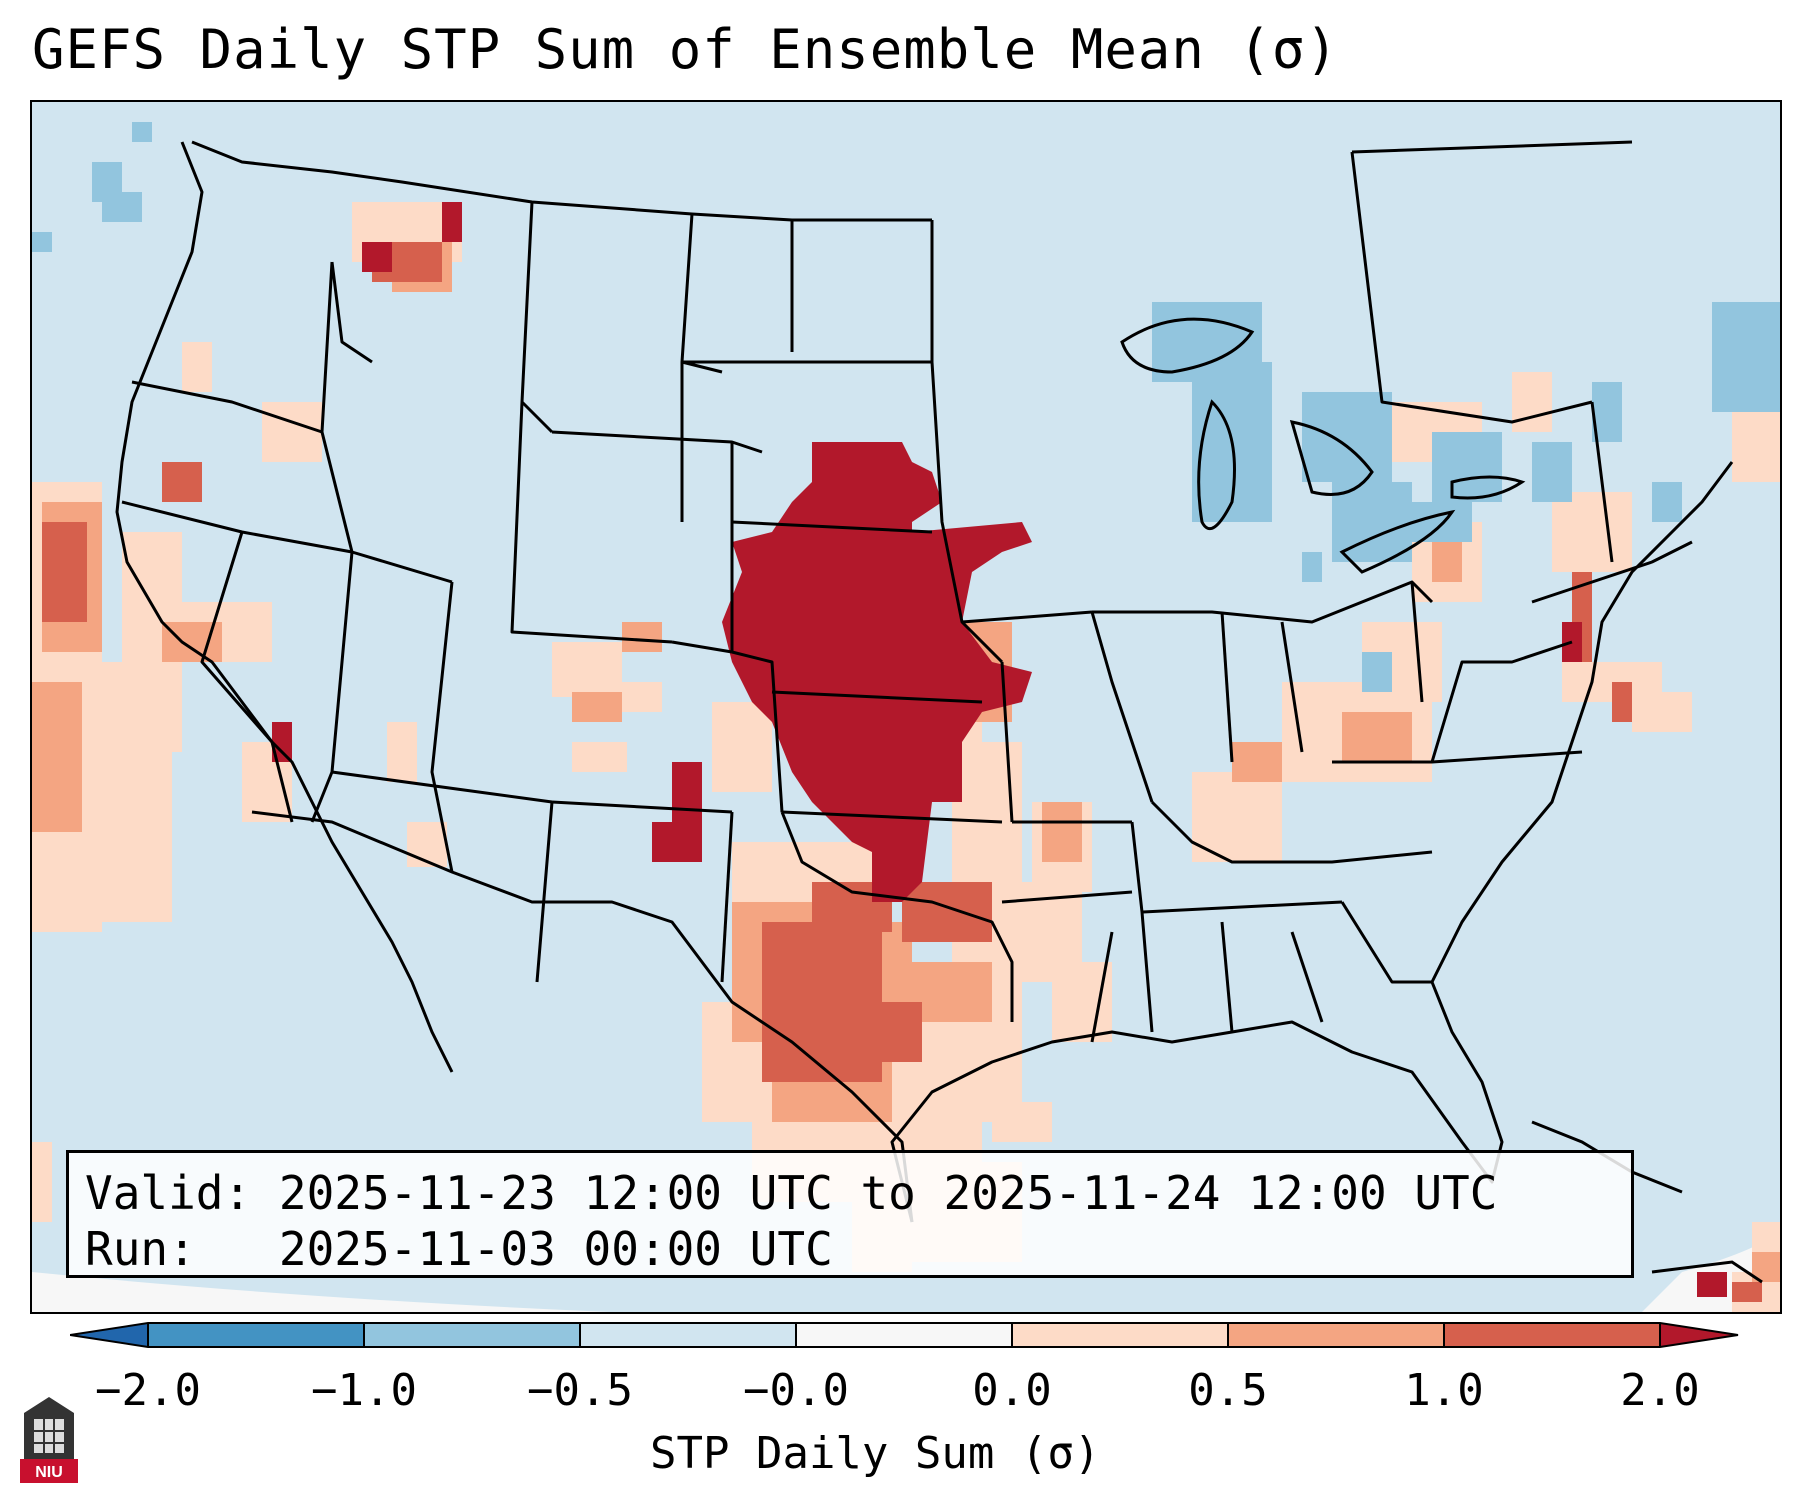 The image size is (1803, 1506). Describe the element at coordinates (875, 1453) in the screenshot. I see `colorbar-label: STP Daily Sum (σ)` at that location.